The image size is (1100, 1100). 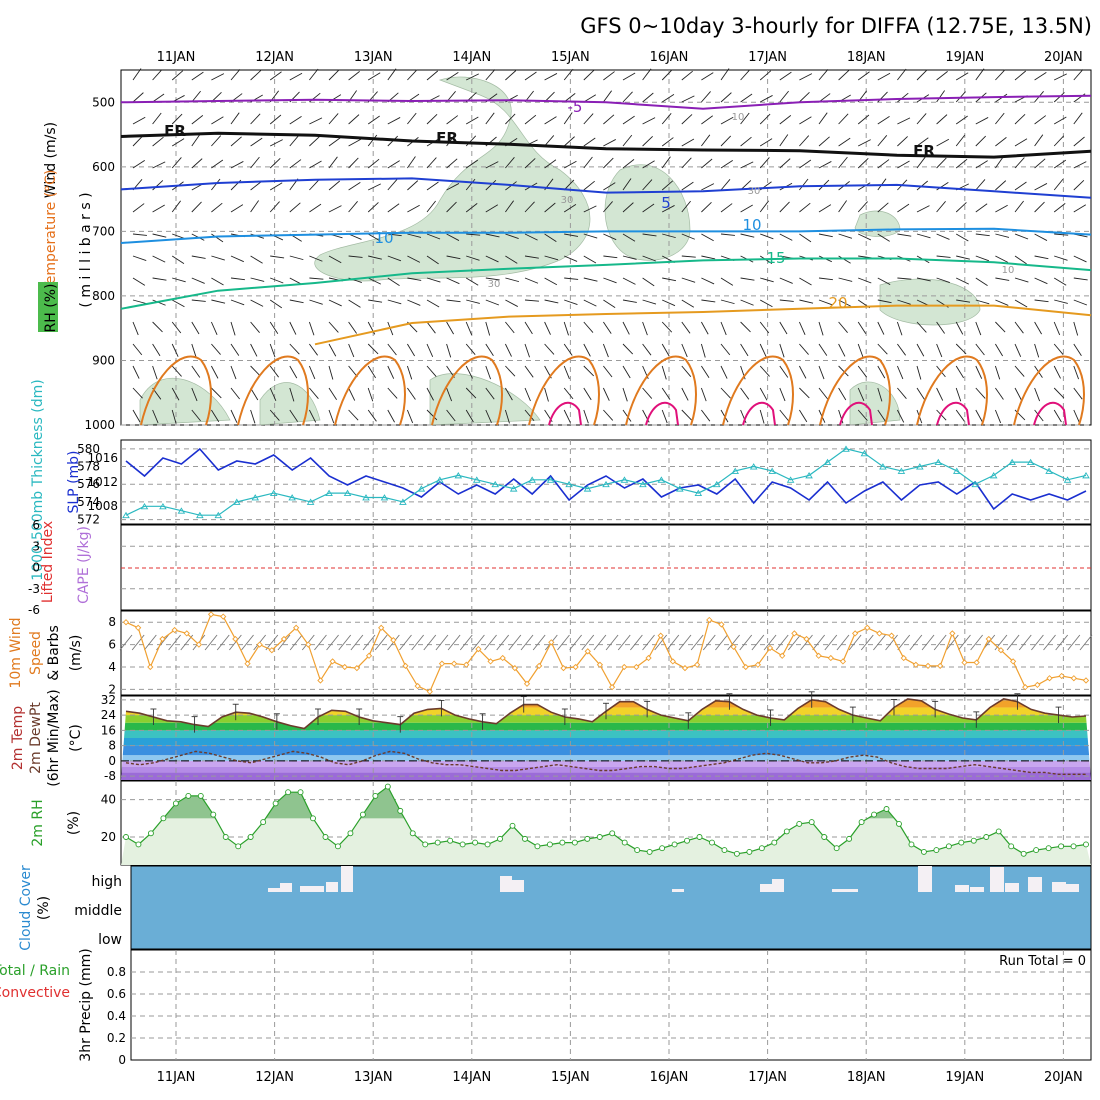 What do you see at coordinates (108, 800) in the screenshot?
I see `y-tick-label: 40` at bounding box center [108, 800].